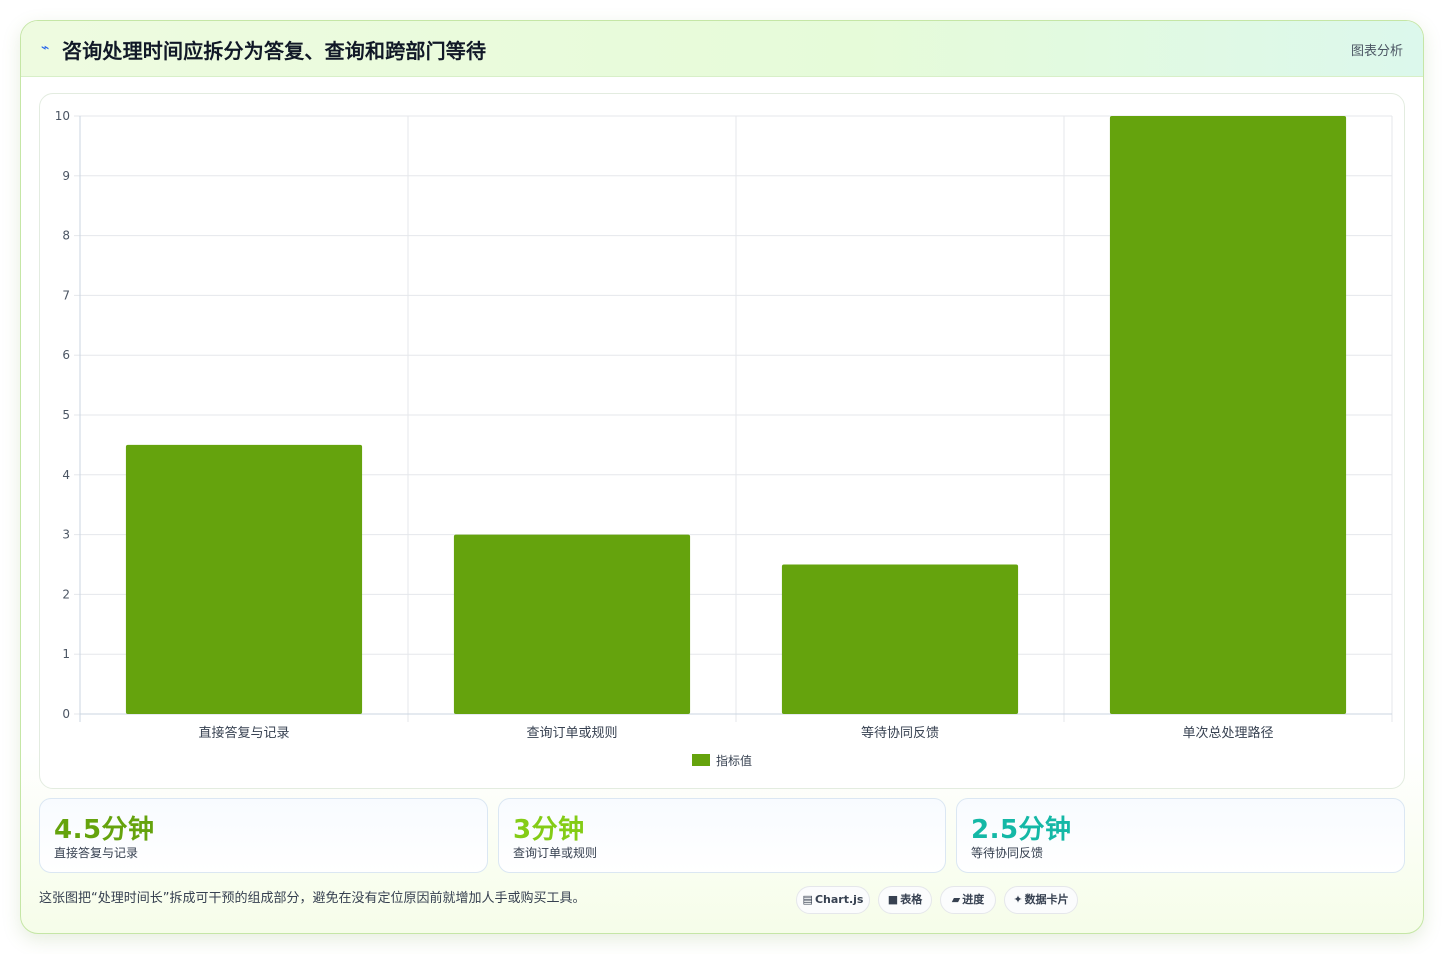  Describe the element at coordinates (1180, 835) in the screenshot. I see `stat-card-wait: 2.5分钟 等待协同反馈` at that location.